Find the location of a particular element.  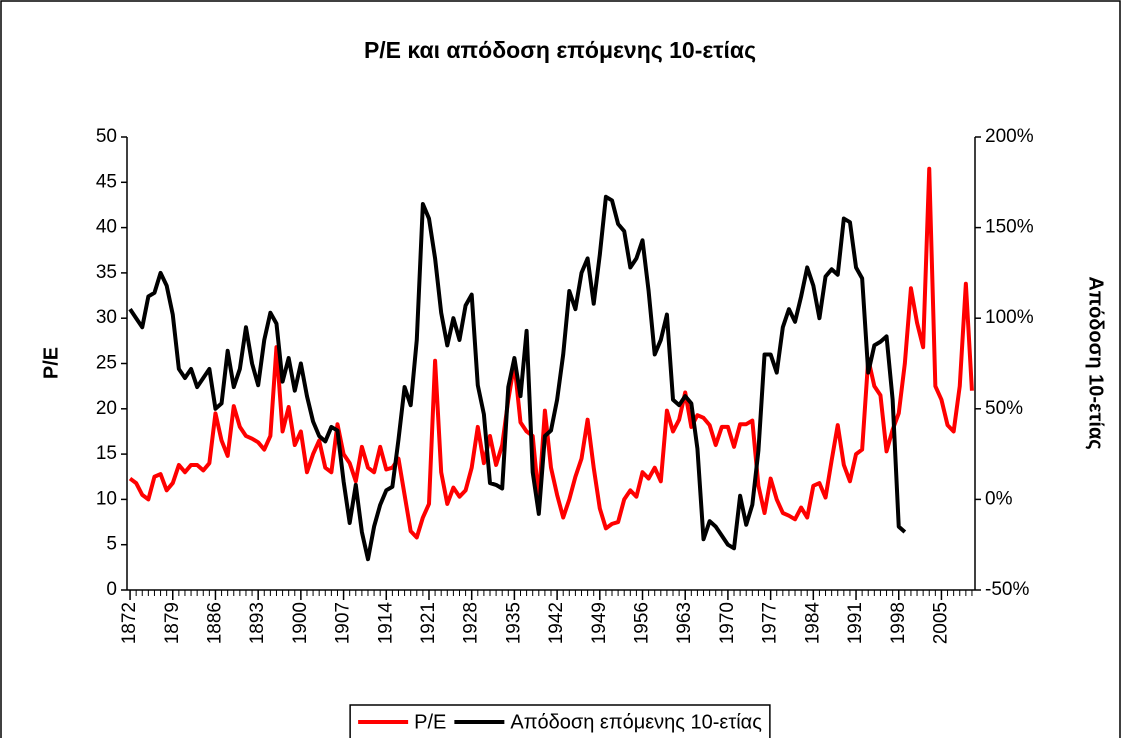

y-tick-label: 20 is located at coordinates (106, 408).